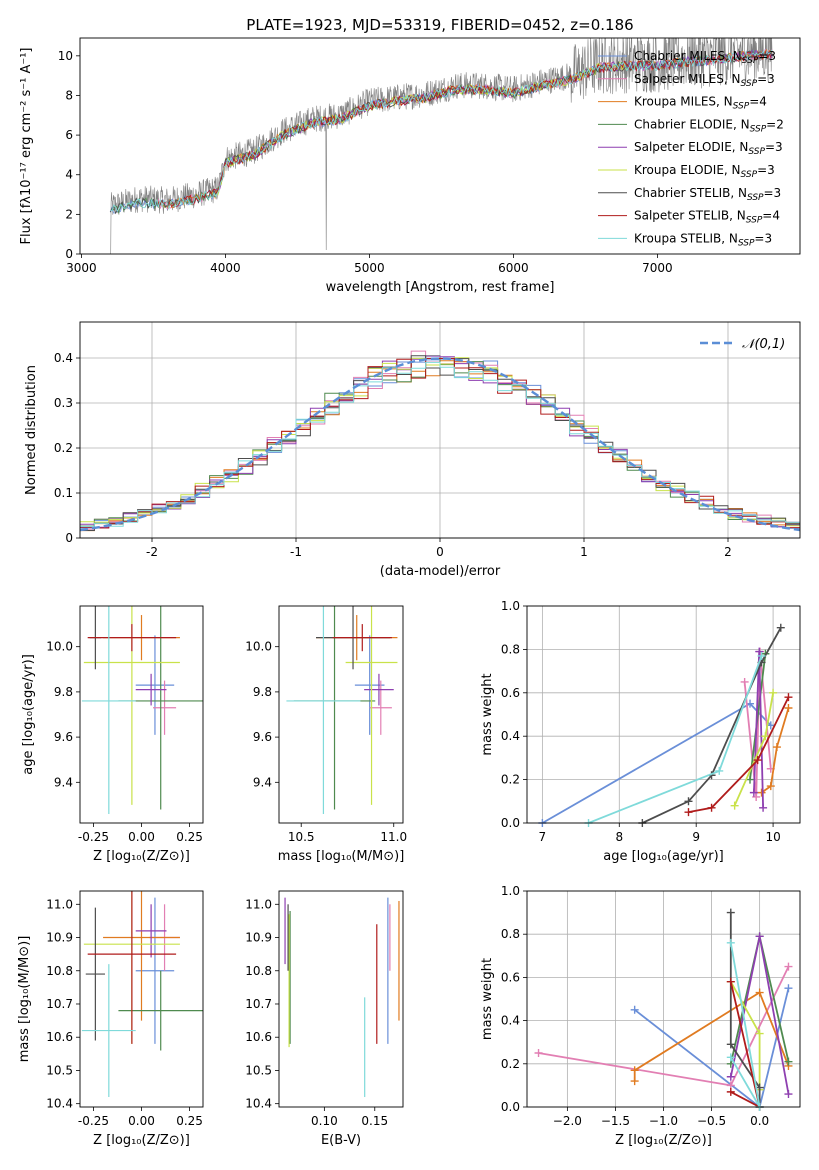 This screenshot has width=819, height=1170. What do you see at coordinates (69, 135) in the screenshot?
I see `y-tick-label: 6` at bounding box center [69, 135].